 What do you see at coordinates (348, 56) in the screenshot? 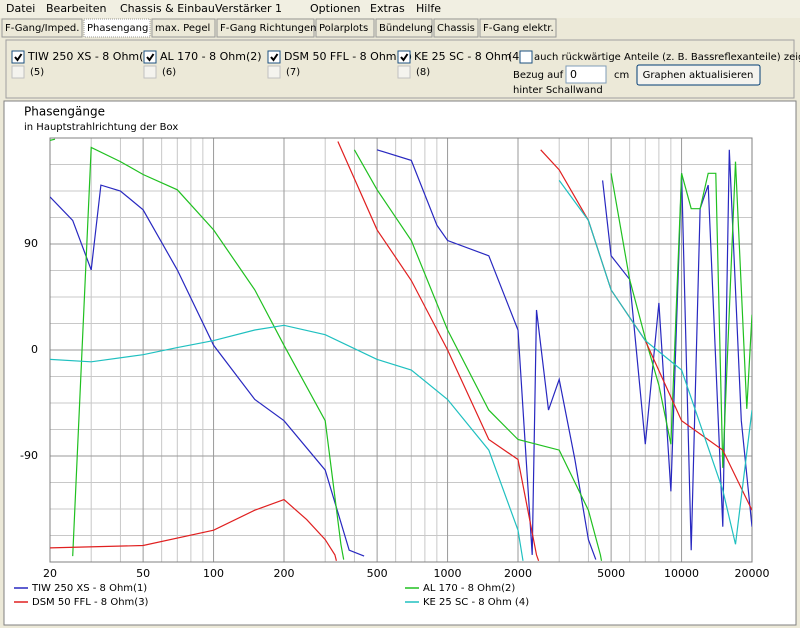
I see `driver-label: DSM 50 FFL - 8 Ohm(3)` at bounding box center [348, 56].